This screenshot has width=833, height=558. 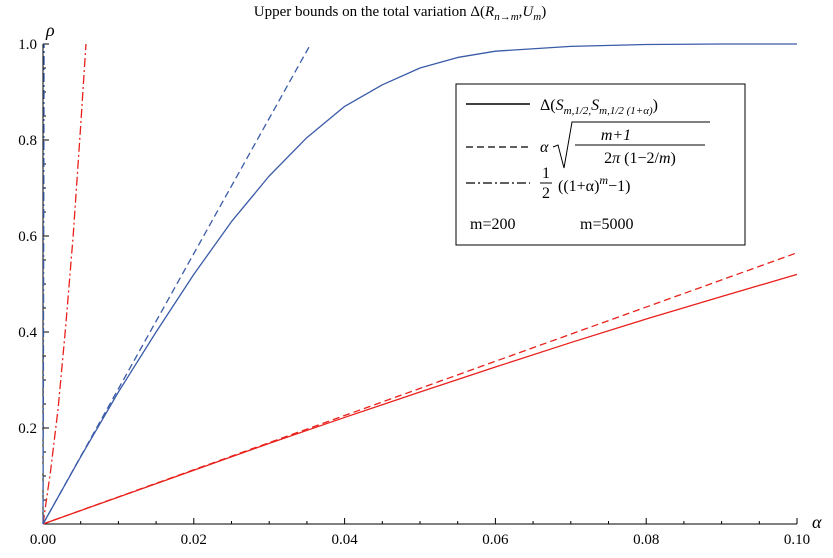 I want to click on legend-m200-label: m=200, so click(x=492, y=224).